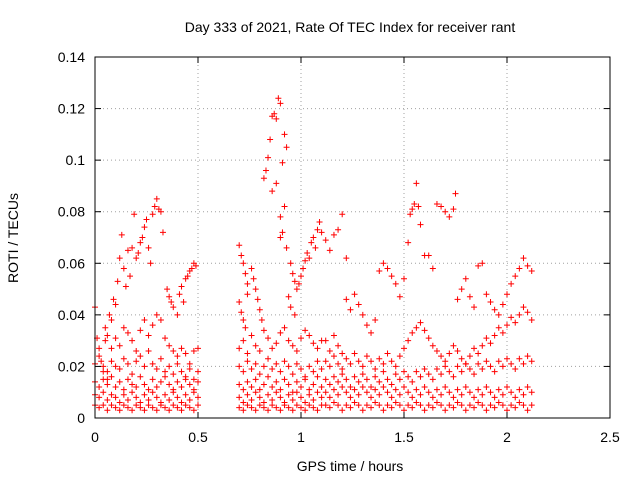  I want to click on y-tick-label: 0.08, so click(71, 212).